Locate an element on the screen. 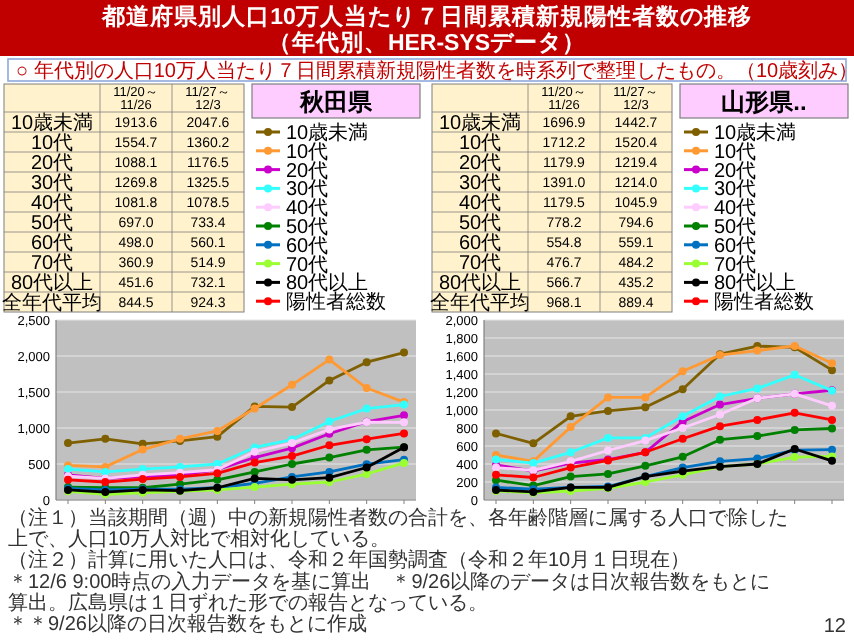 This screenshot has height=640, width=854. chart-title: 山形県.. is located at coordinates (764, 102).